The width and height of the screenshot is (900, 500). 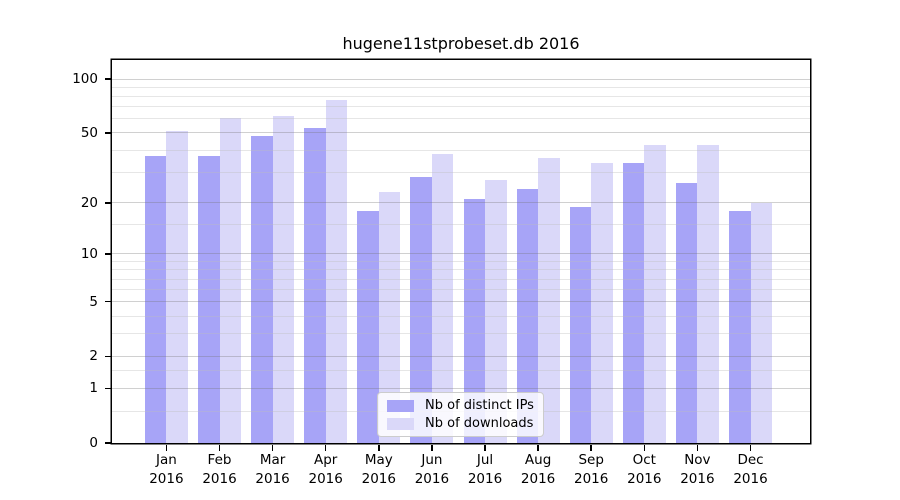 I want to click on bar-downloads-nov, so click(x=708, y=293).